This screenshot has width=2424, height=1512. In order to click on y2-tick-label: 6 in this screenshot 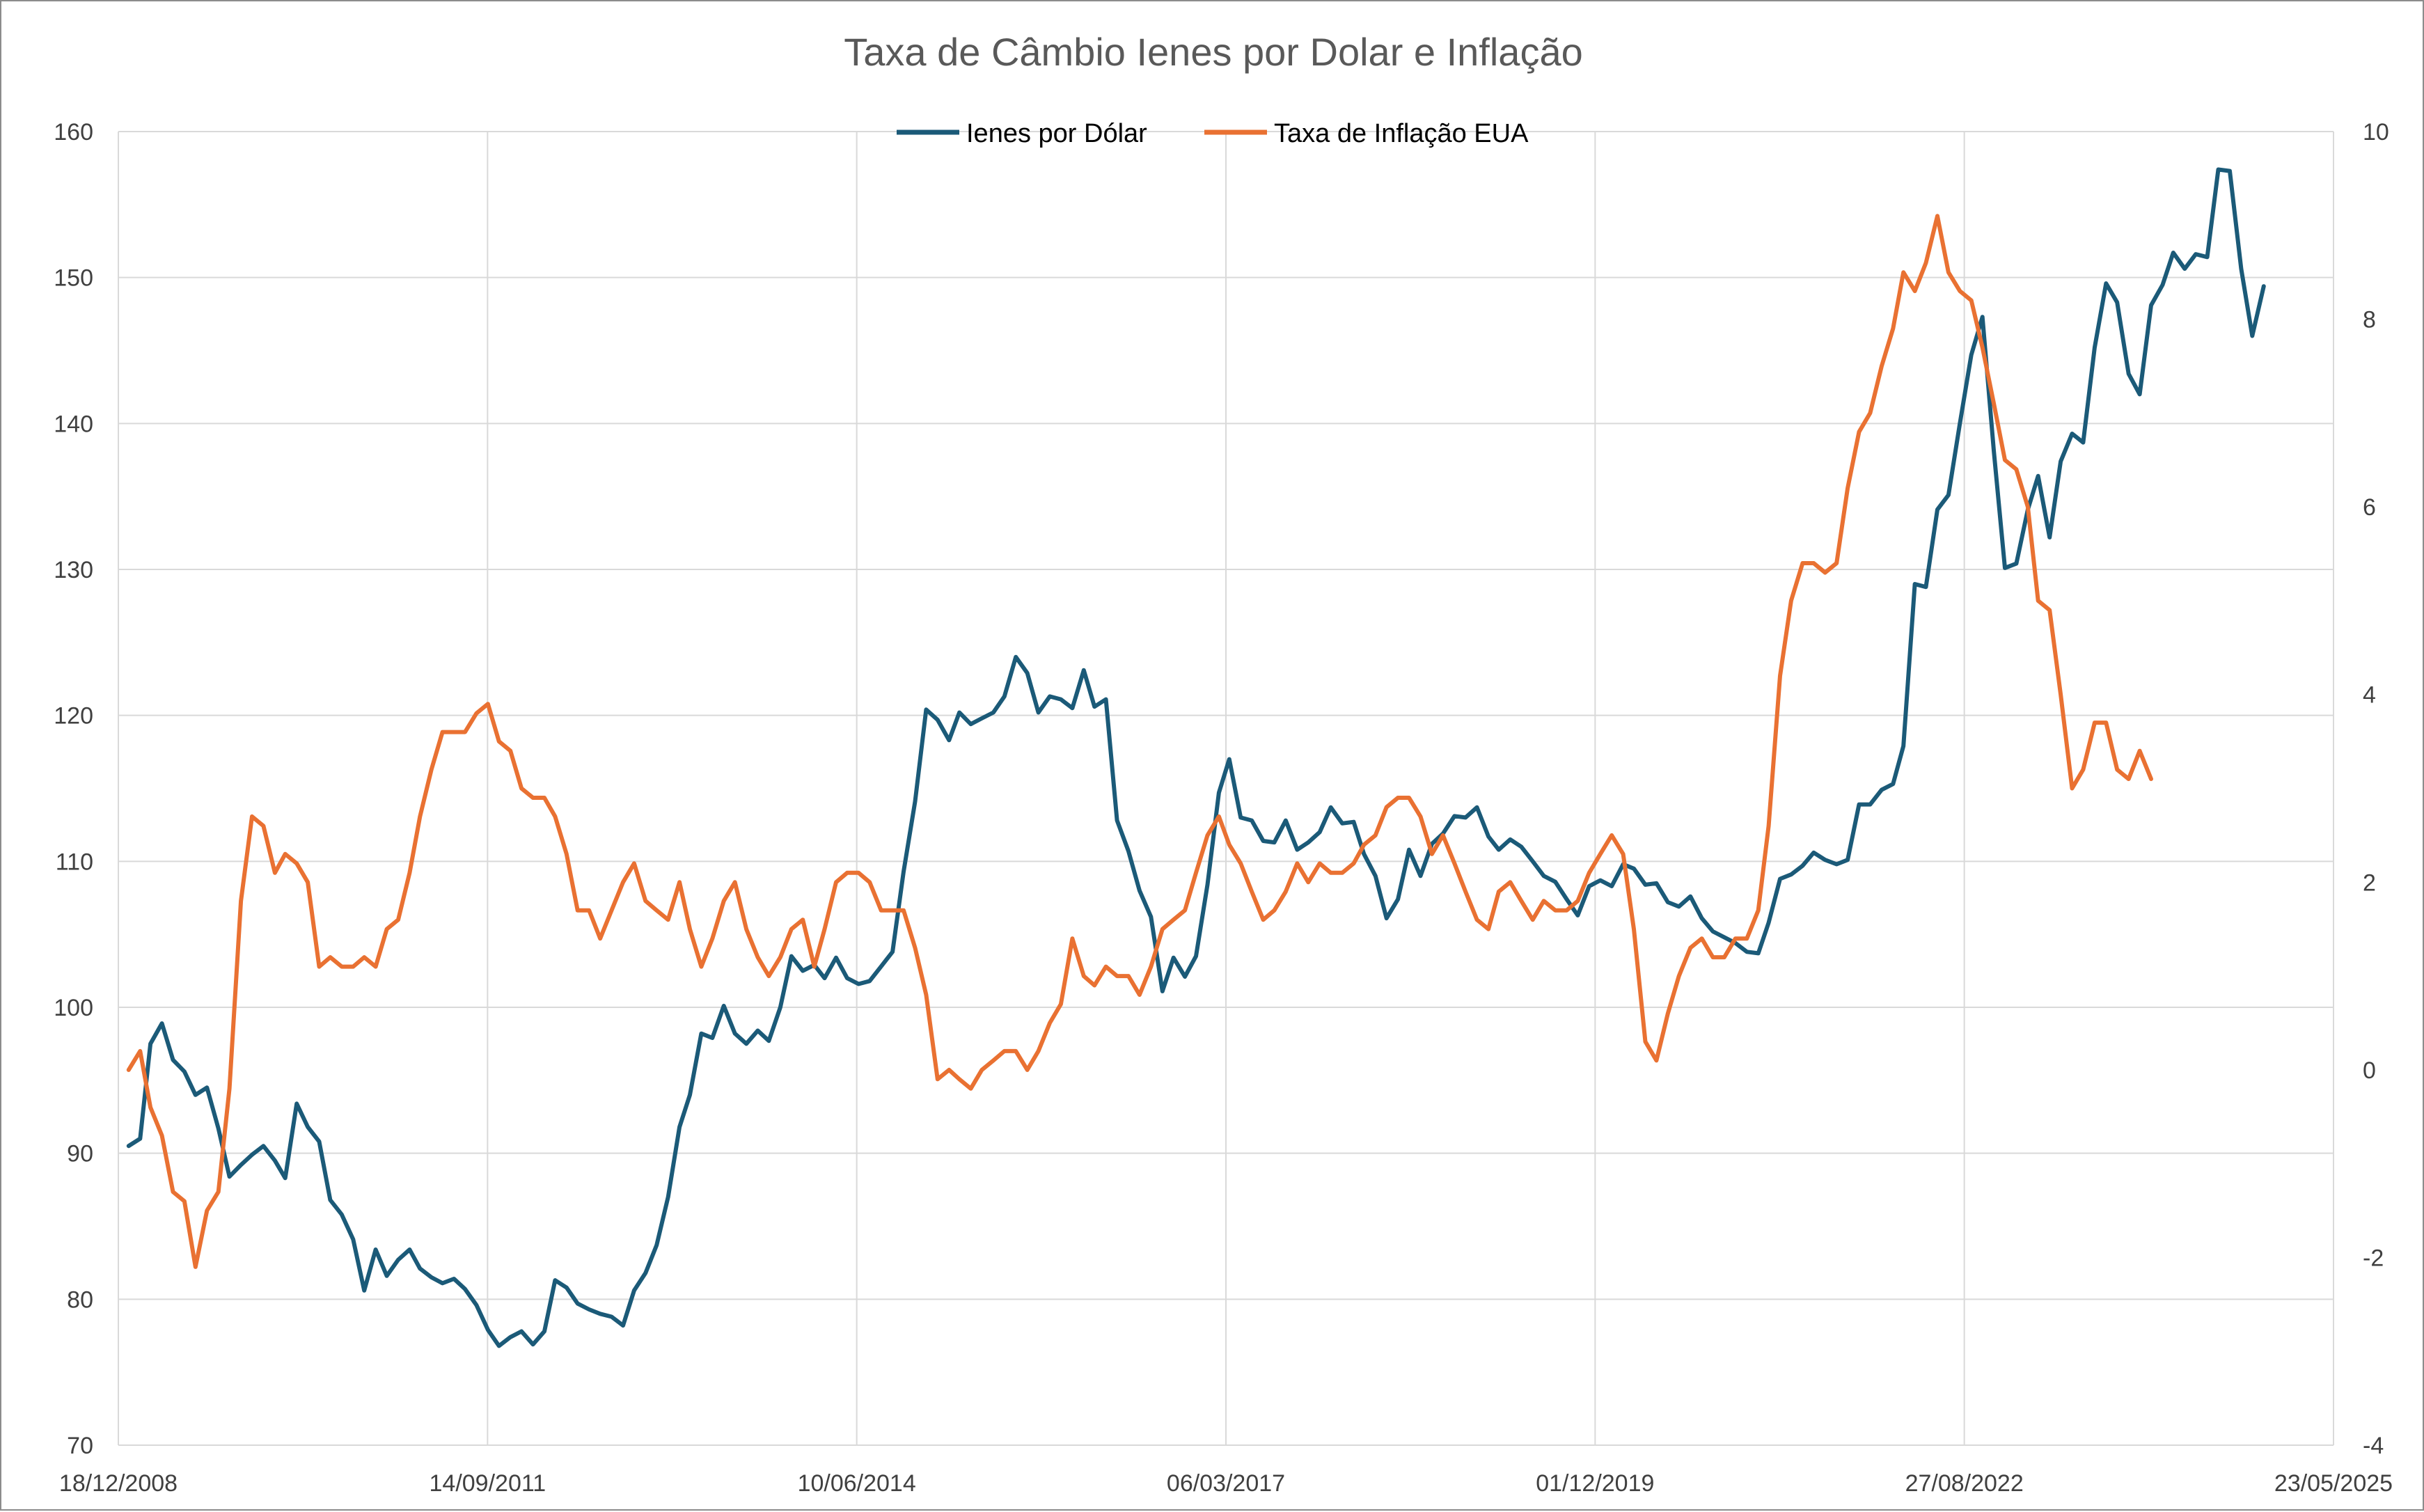, I will do `click(2369, 508)`.